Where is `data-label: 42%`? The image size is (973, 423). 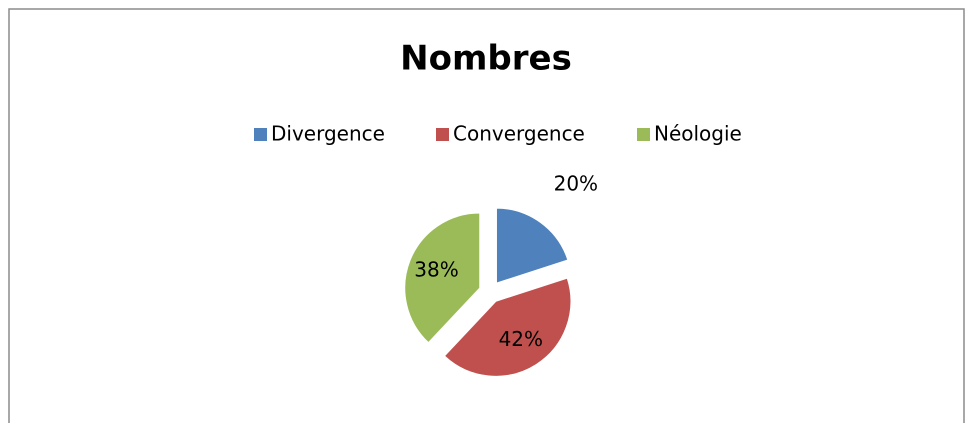
data-label: 42% is located at coordinates (521, 339).